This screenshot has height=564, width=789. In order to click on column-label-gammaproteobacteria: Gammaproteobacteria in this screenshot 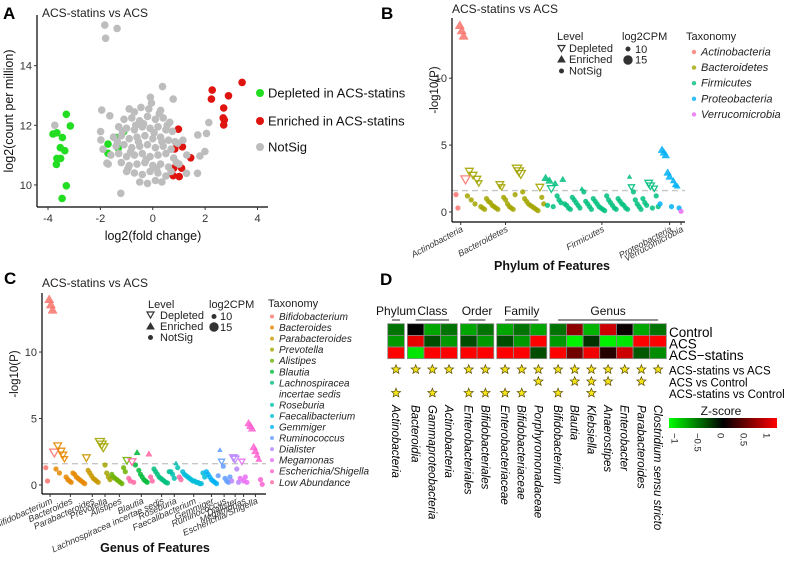, I will do `click(431, 462)`.